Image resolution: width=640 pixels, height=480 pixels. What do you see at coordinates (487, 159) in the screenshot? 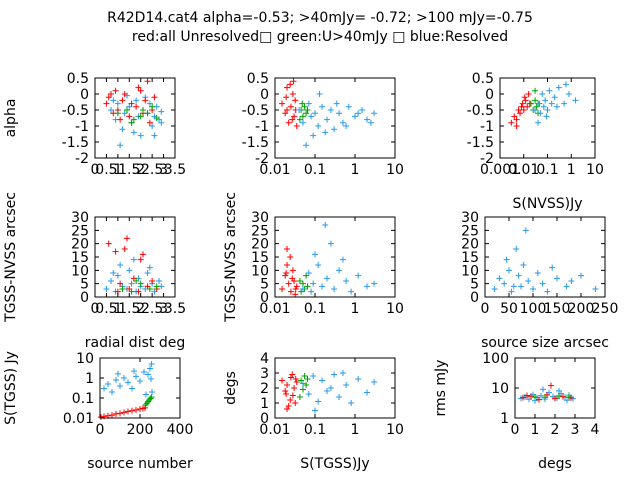
I see `y-tick-label: -2` at bounding box center [487, 159].